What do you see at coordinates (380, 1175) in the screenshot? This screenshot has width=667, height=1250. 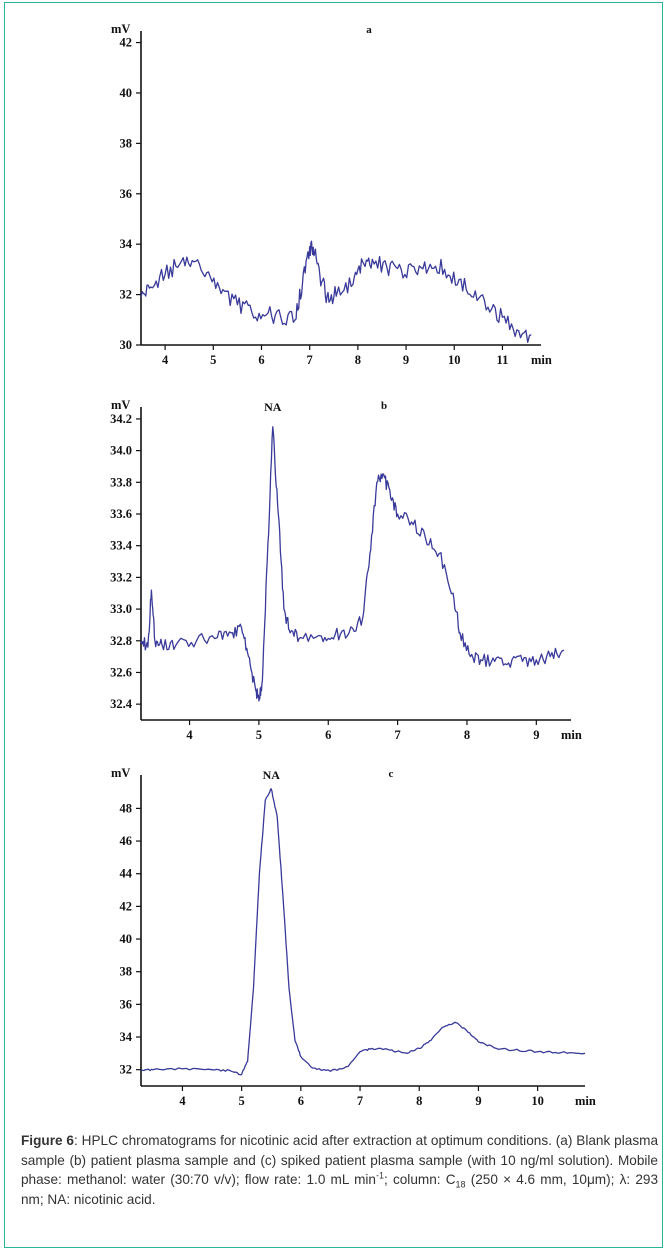 I see `caption-superscript: -1` at bounding box center [380, 1175].